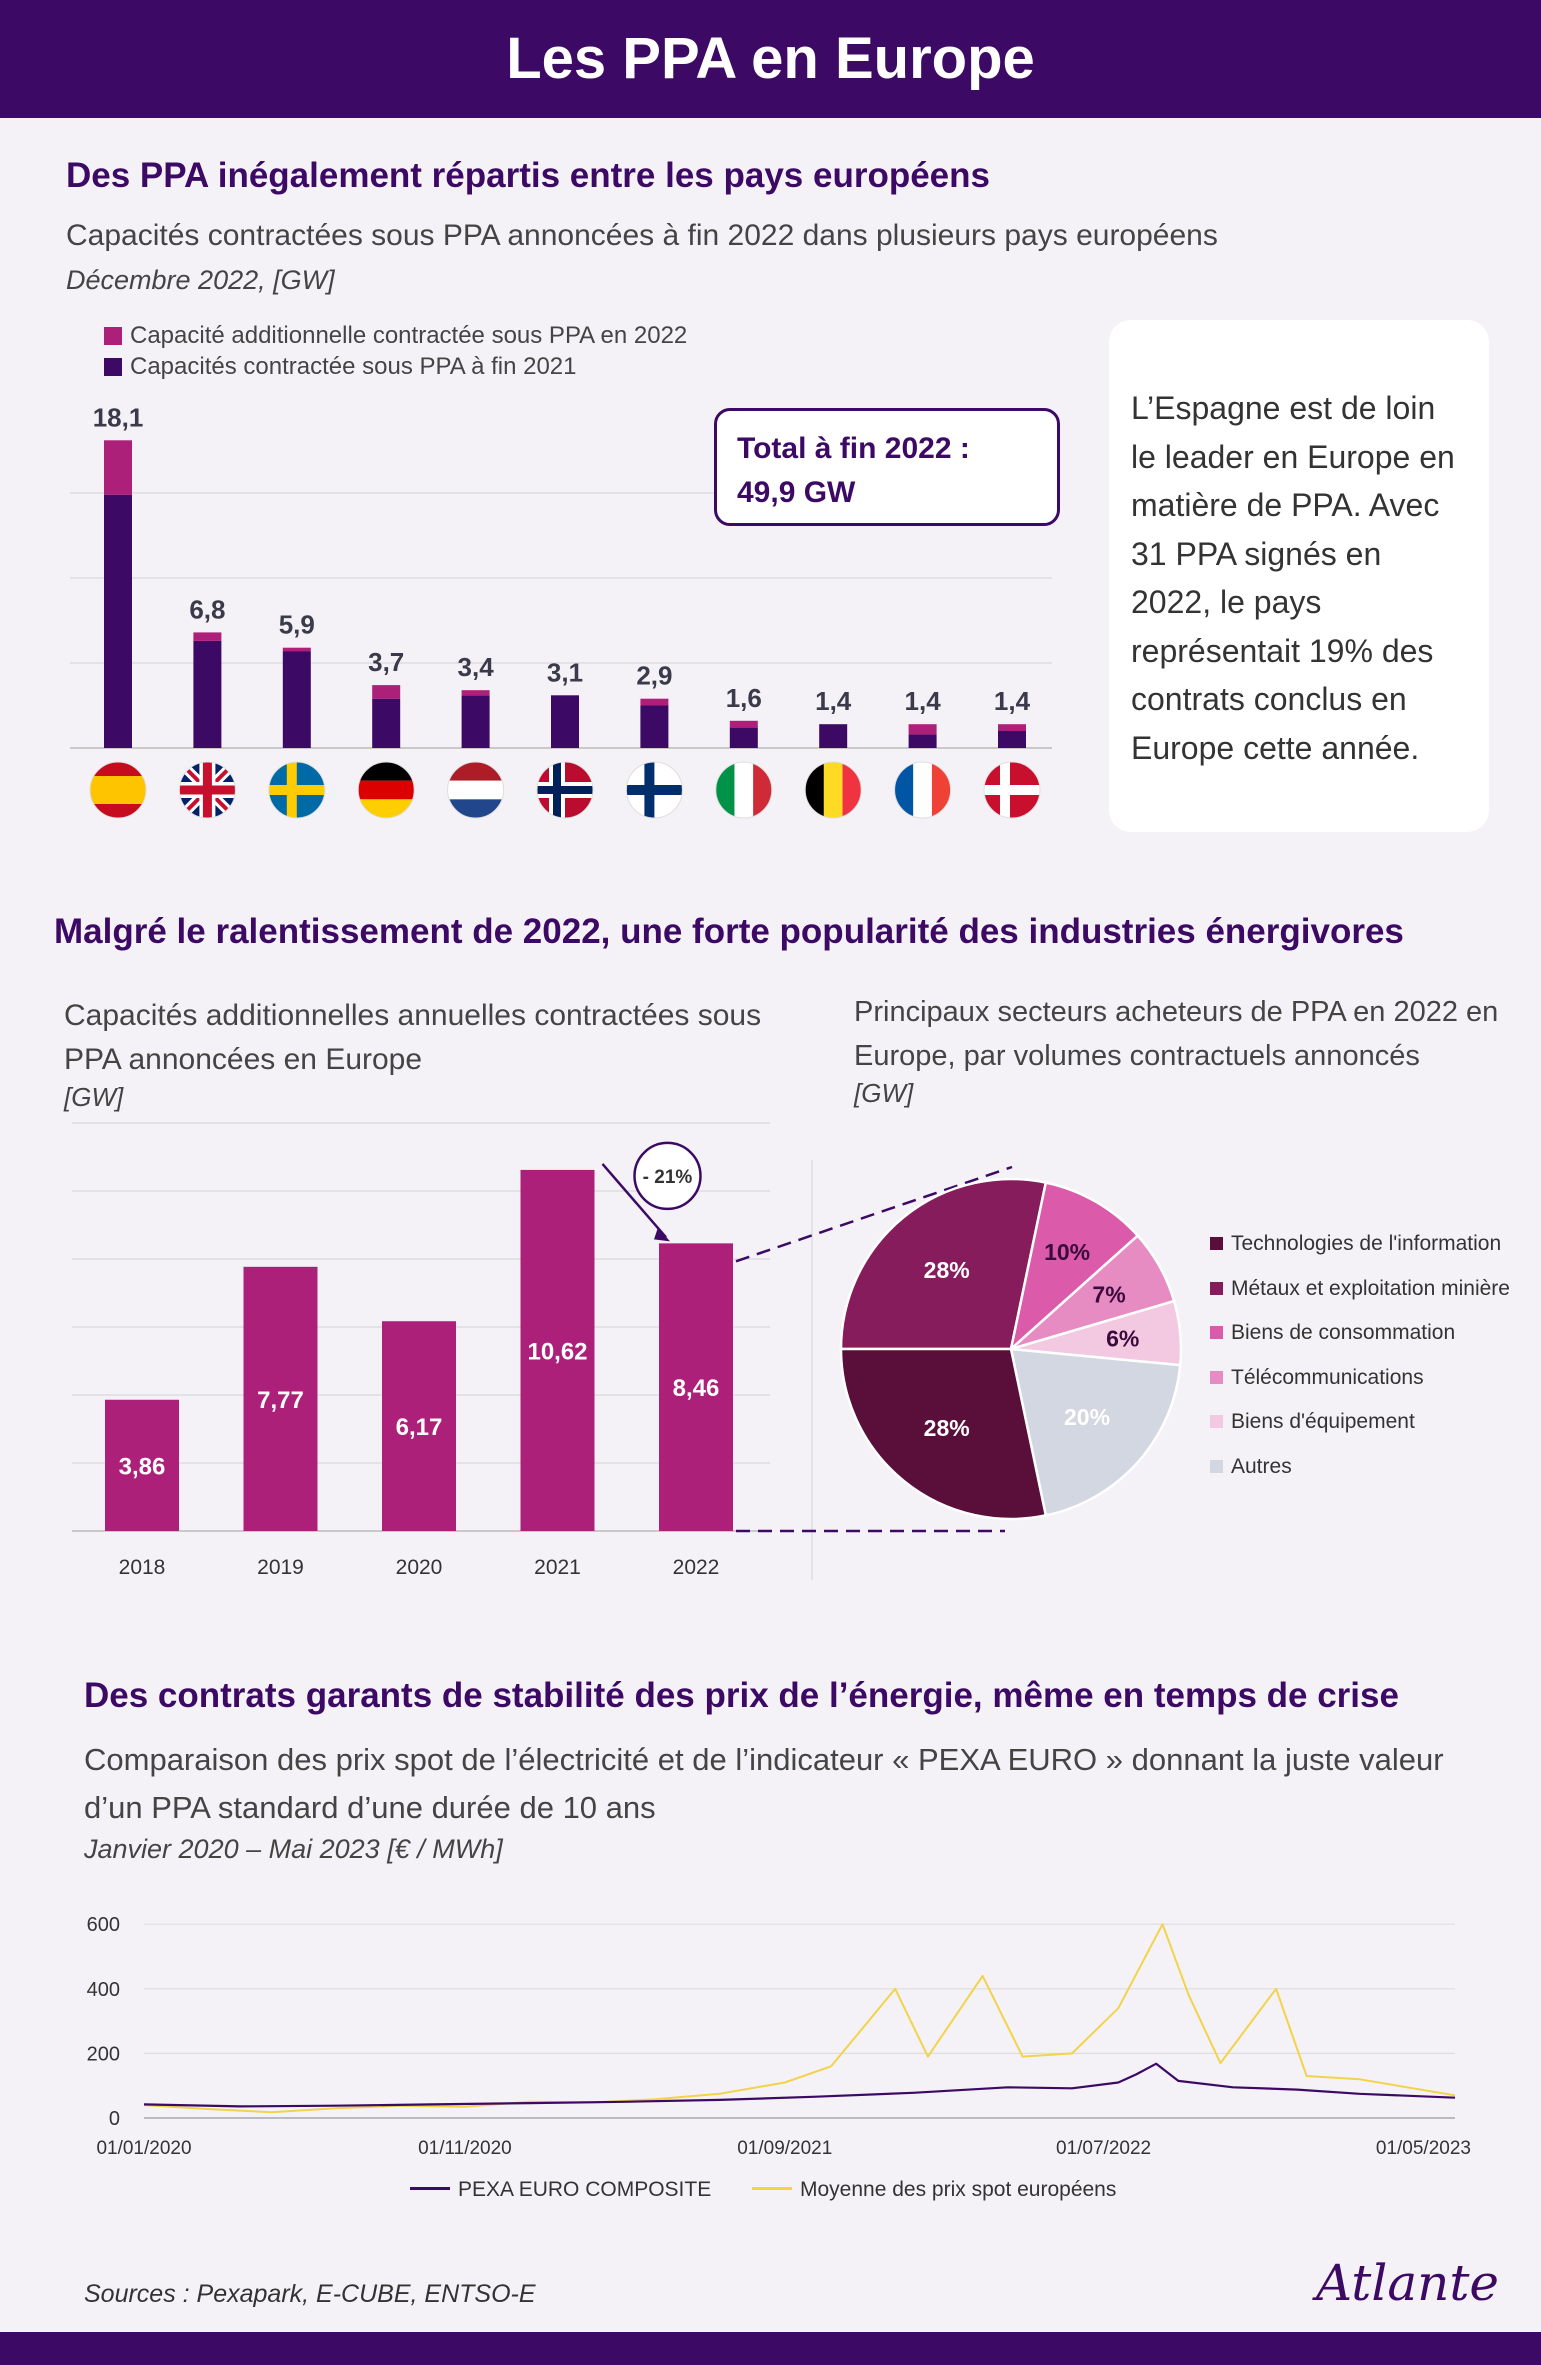  I want to click on bar-value-label: 6,17, so click(419, 1427).